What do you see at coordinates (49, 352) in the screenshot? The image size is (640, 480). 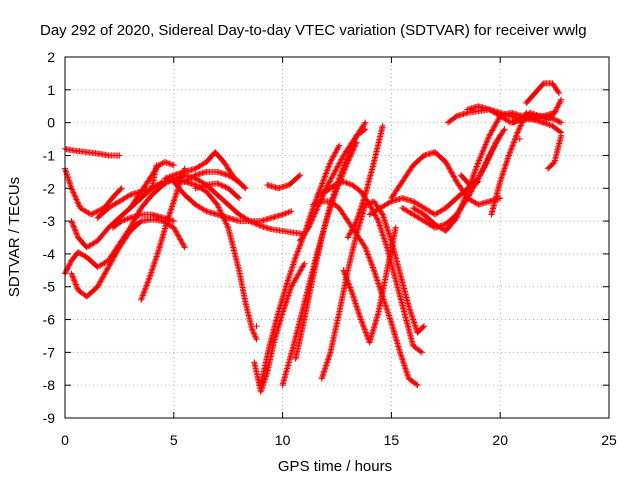 I see `y-tick-label: -7` at bounding box center [49, 352].